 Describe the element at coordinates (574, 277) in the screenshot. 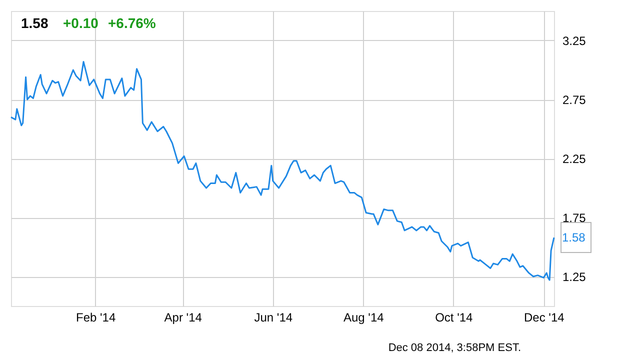

I see `y-tick-label: 1.25` at that location.